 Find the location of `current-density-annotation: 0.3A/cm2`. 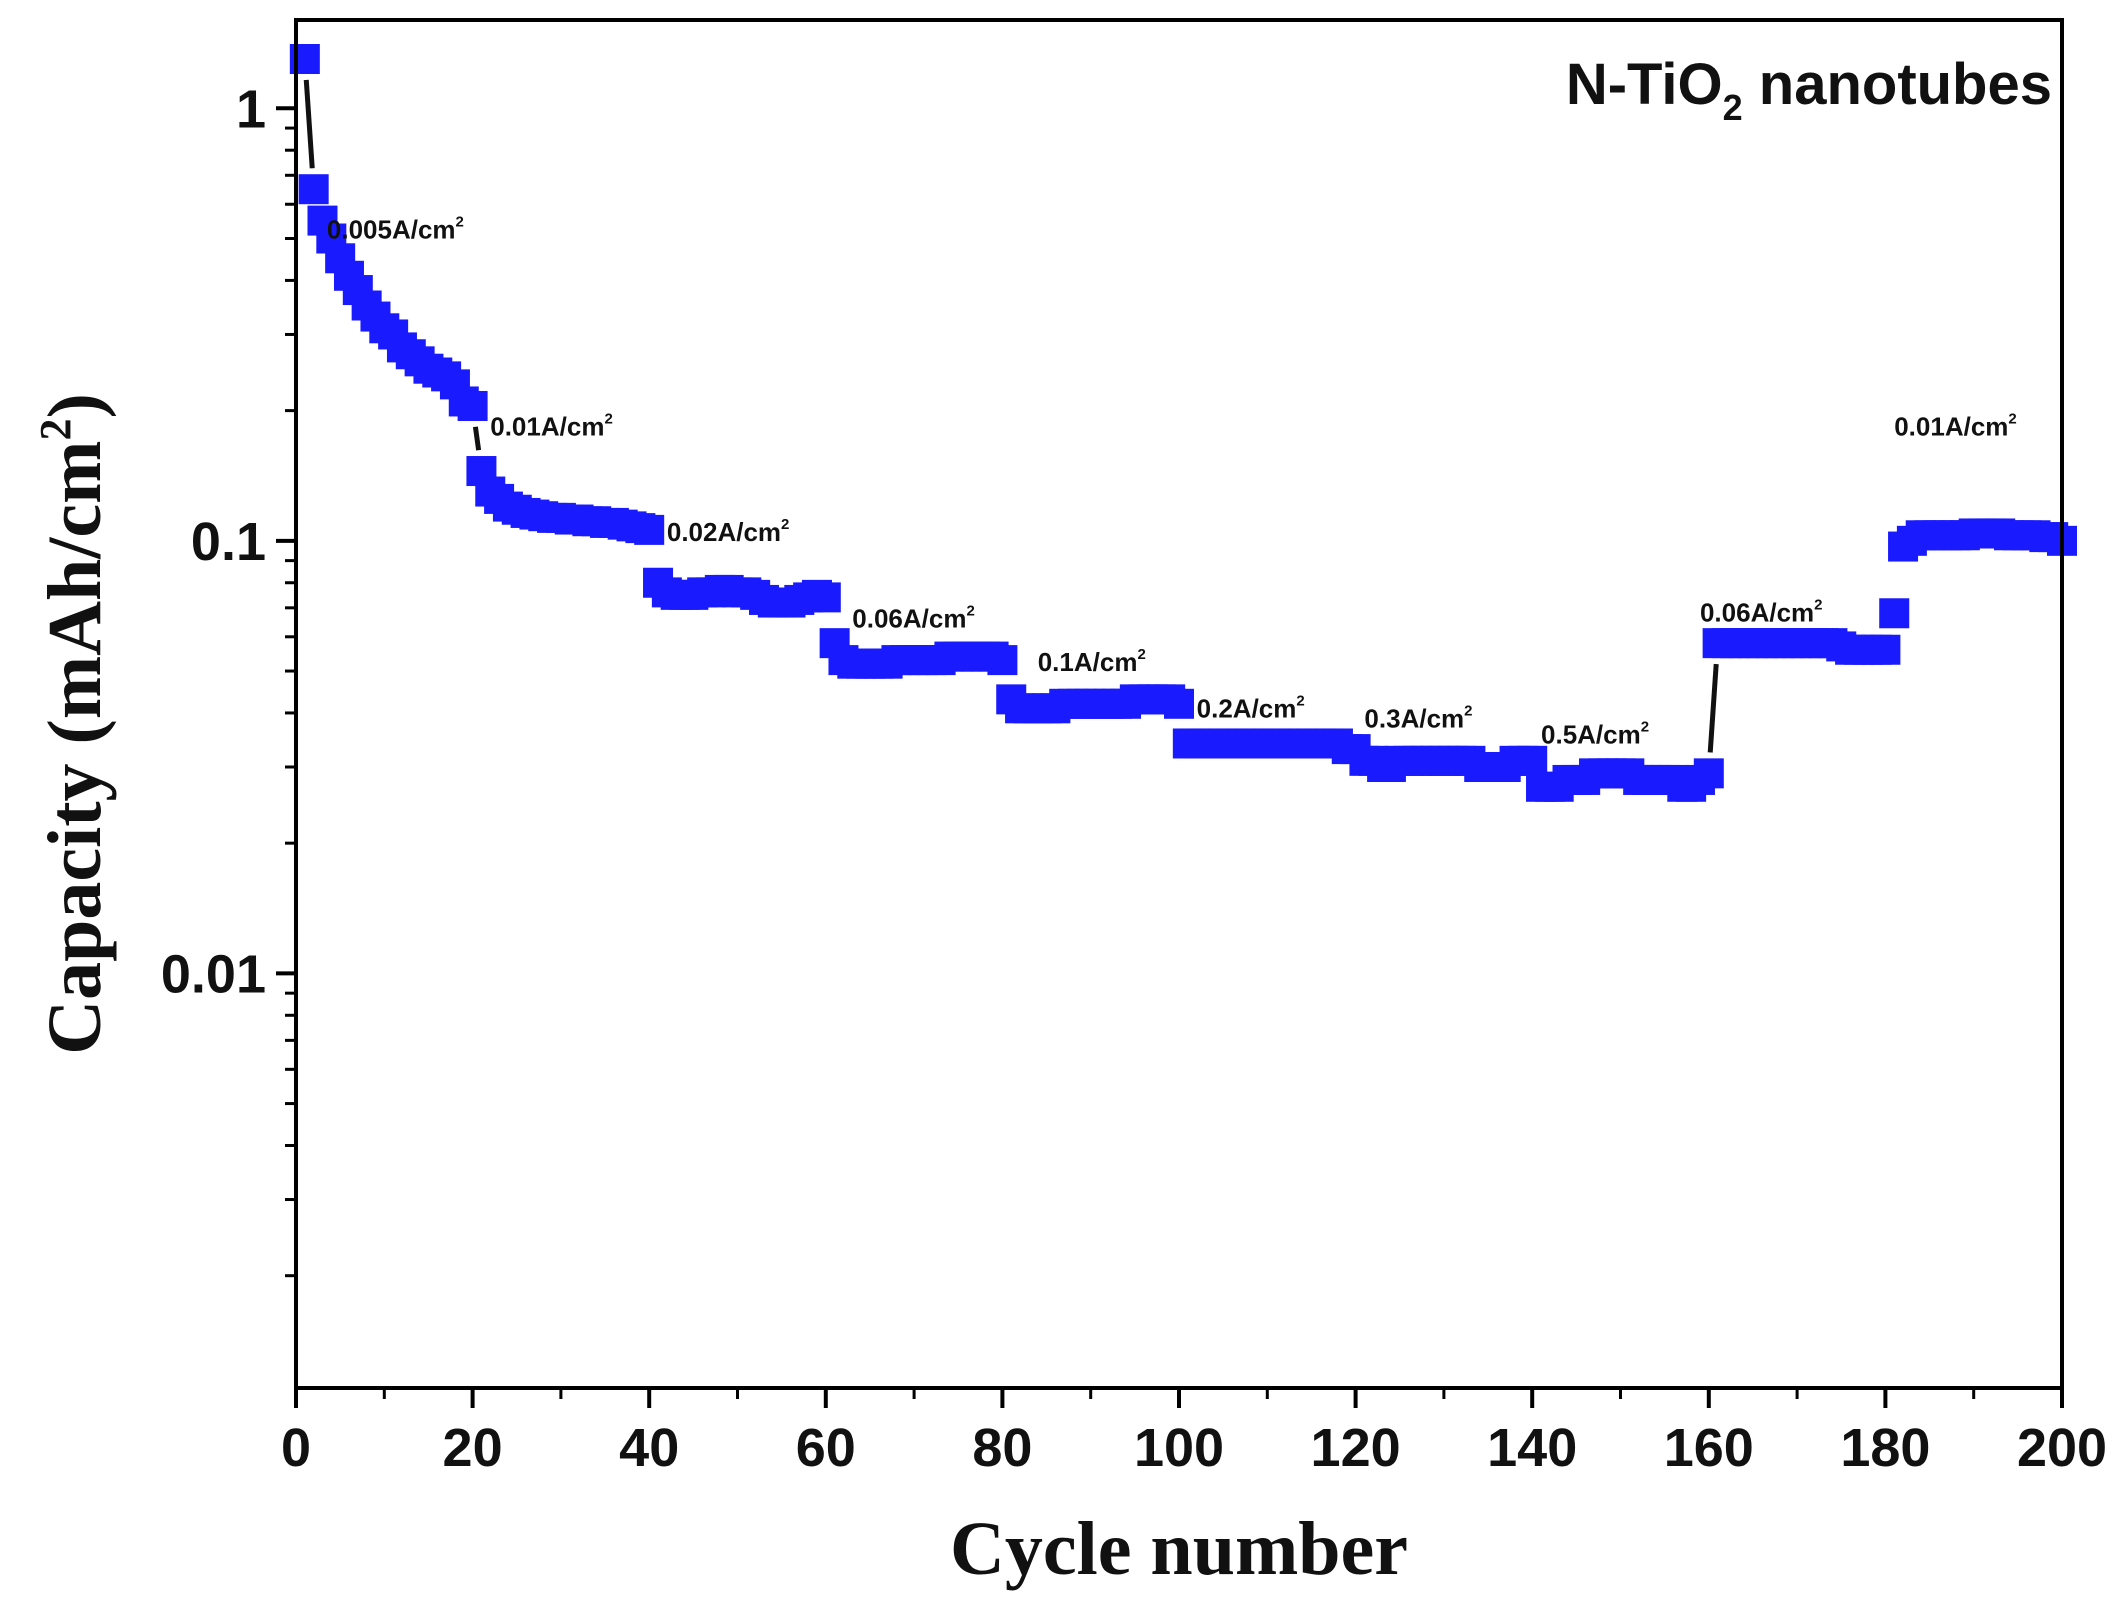

current-density-annotation: 0.3A/cm2 is located at coordinates (1418, 718).